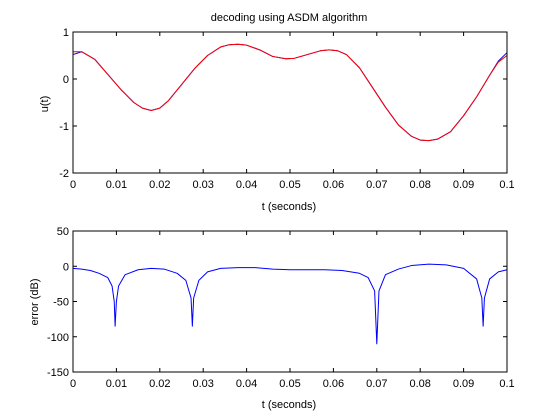 The height and width of the screenshot is (420, 560). Describe the element at coordinates (66, 33) in the screenshot. I see `y-tick-label: 1` at that location.